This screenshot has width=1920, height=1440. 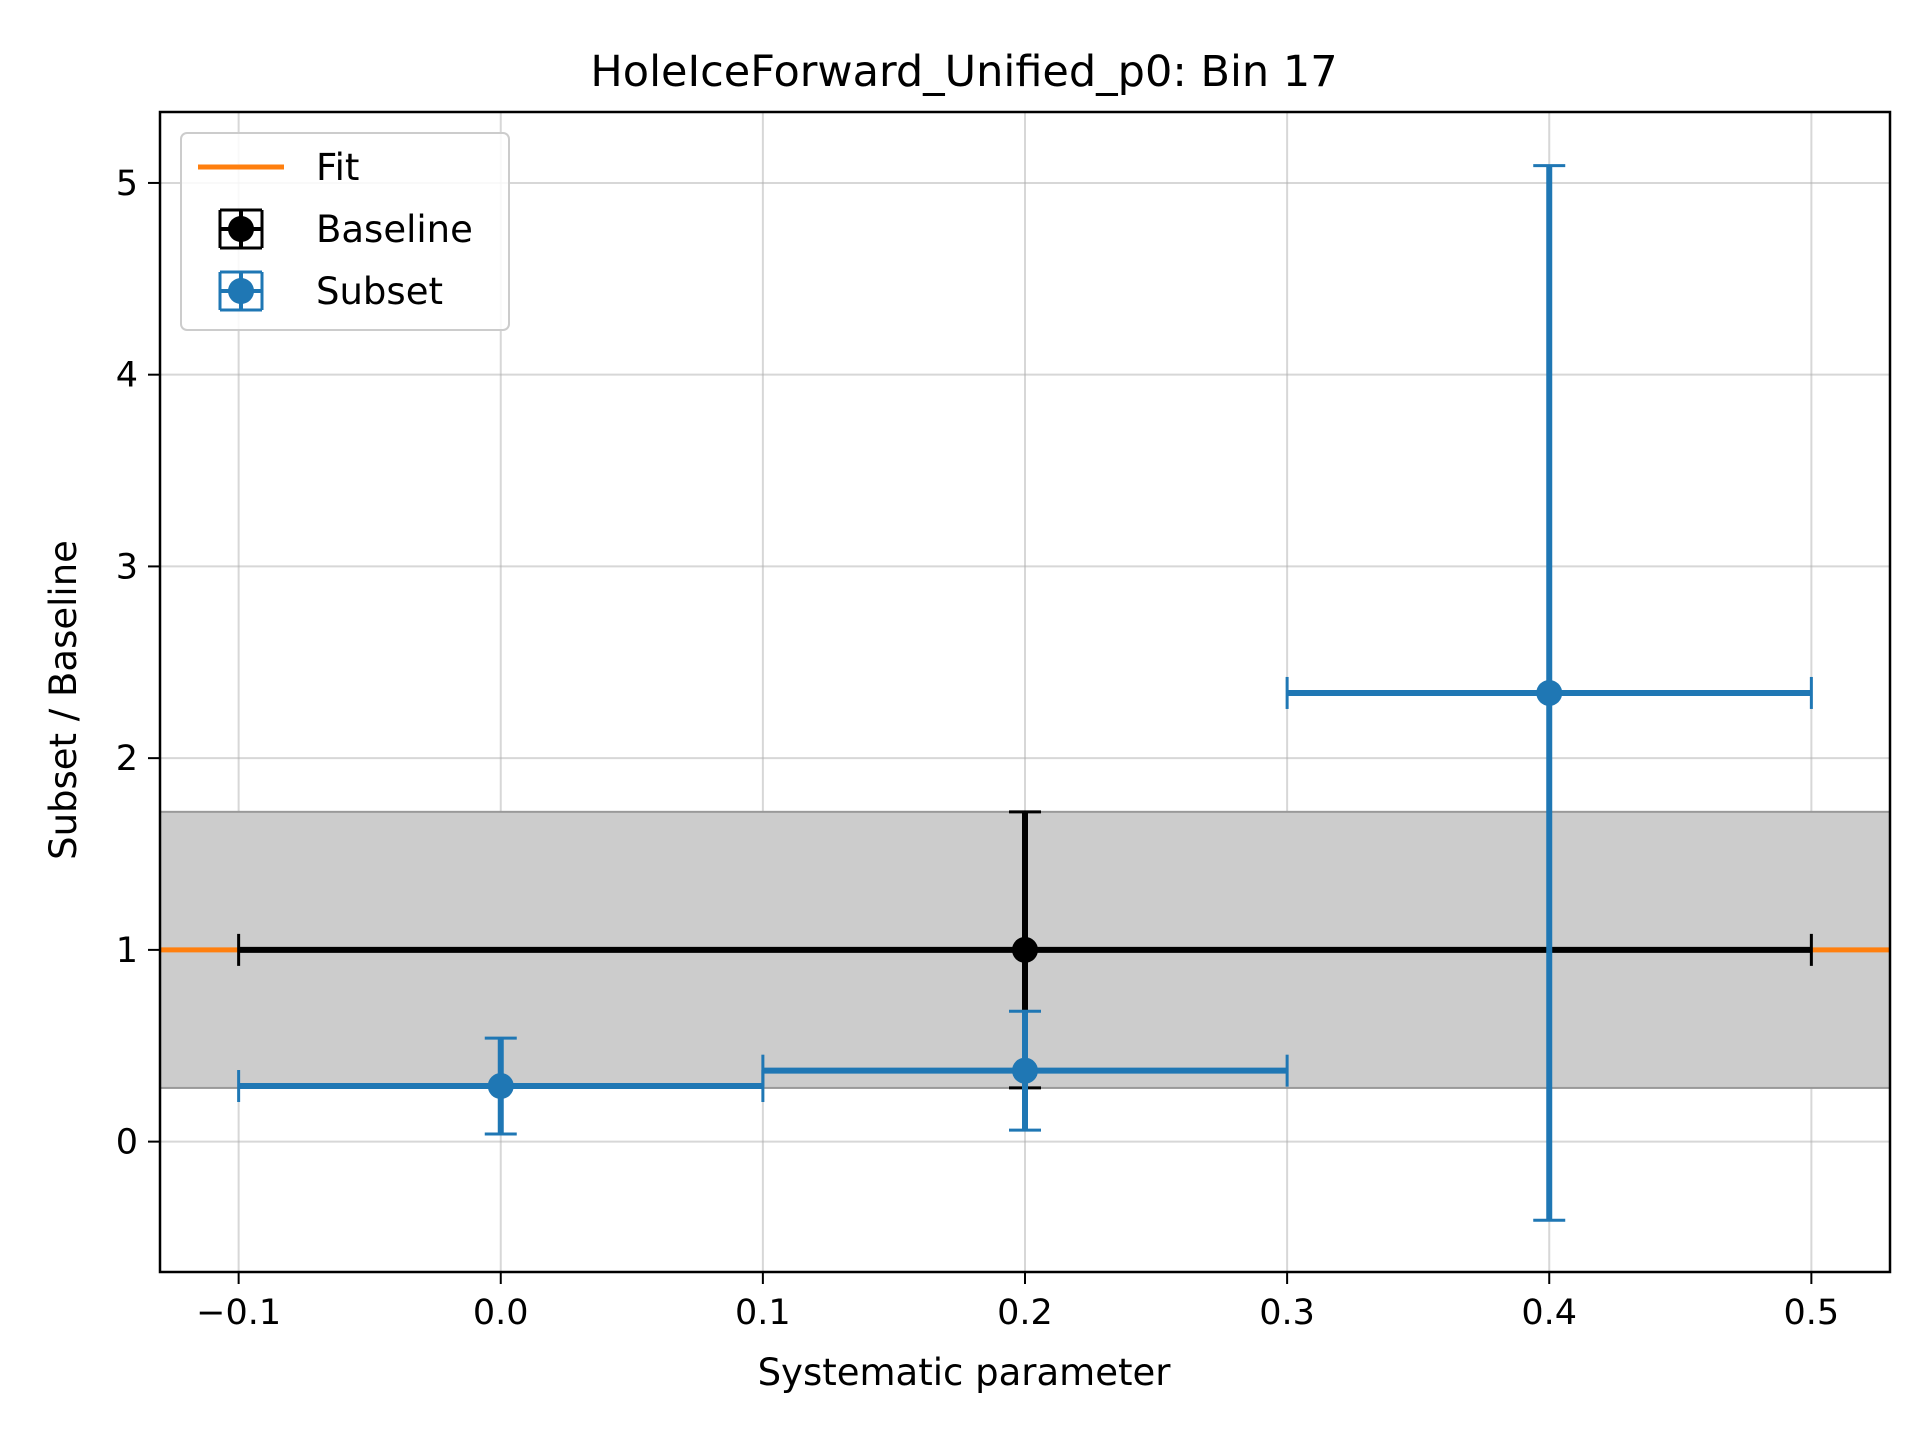 I want to click on x-tick-label: 0.3, so click(x=1287, y=1313).